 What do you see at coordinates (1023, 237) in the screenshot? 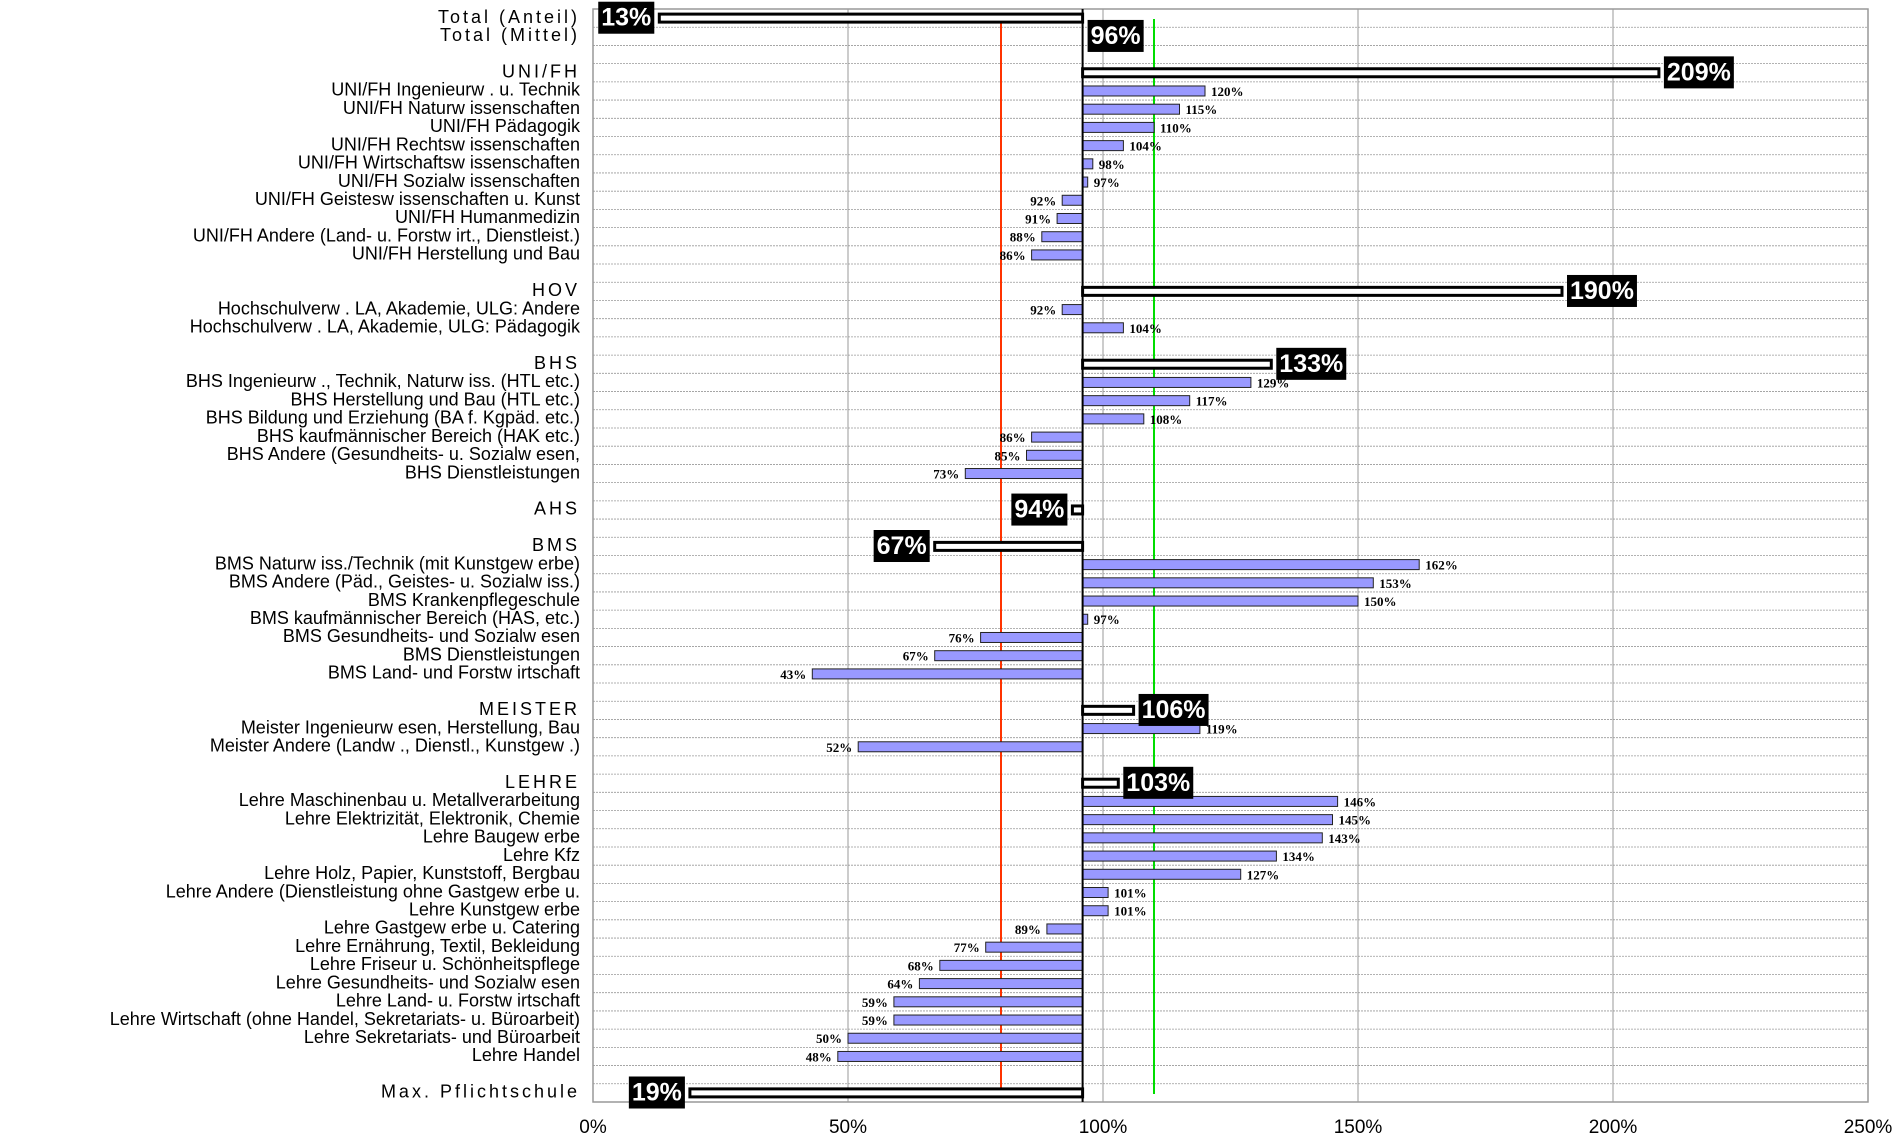
I see `value-label: 88%` at bounding box center [1023, 237].